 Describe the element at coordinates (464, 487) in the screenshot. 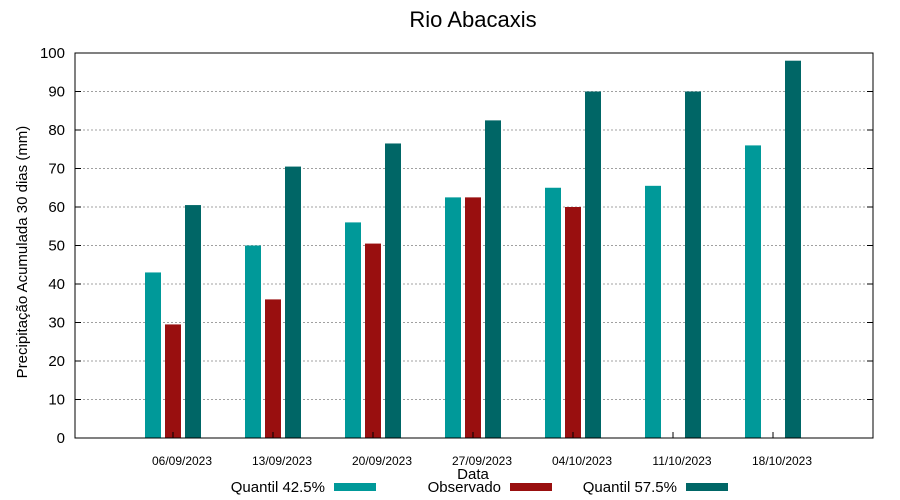

I see `legend-label: Observado` at that location.